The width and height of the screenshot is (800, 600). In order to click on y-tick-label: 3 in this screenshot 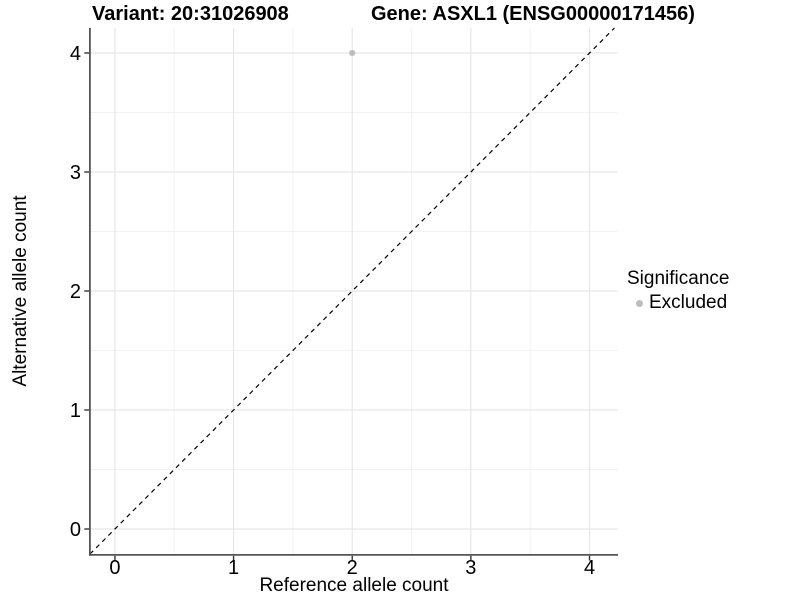, I will do `click(75, 173)`.